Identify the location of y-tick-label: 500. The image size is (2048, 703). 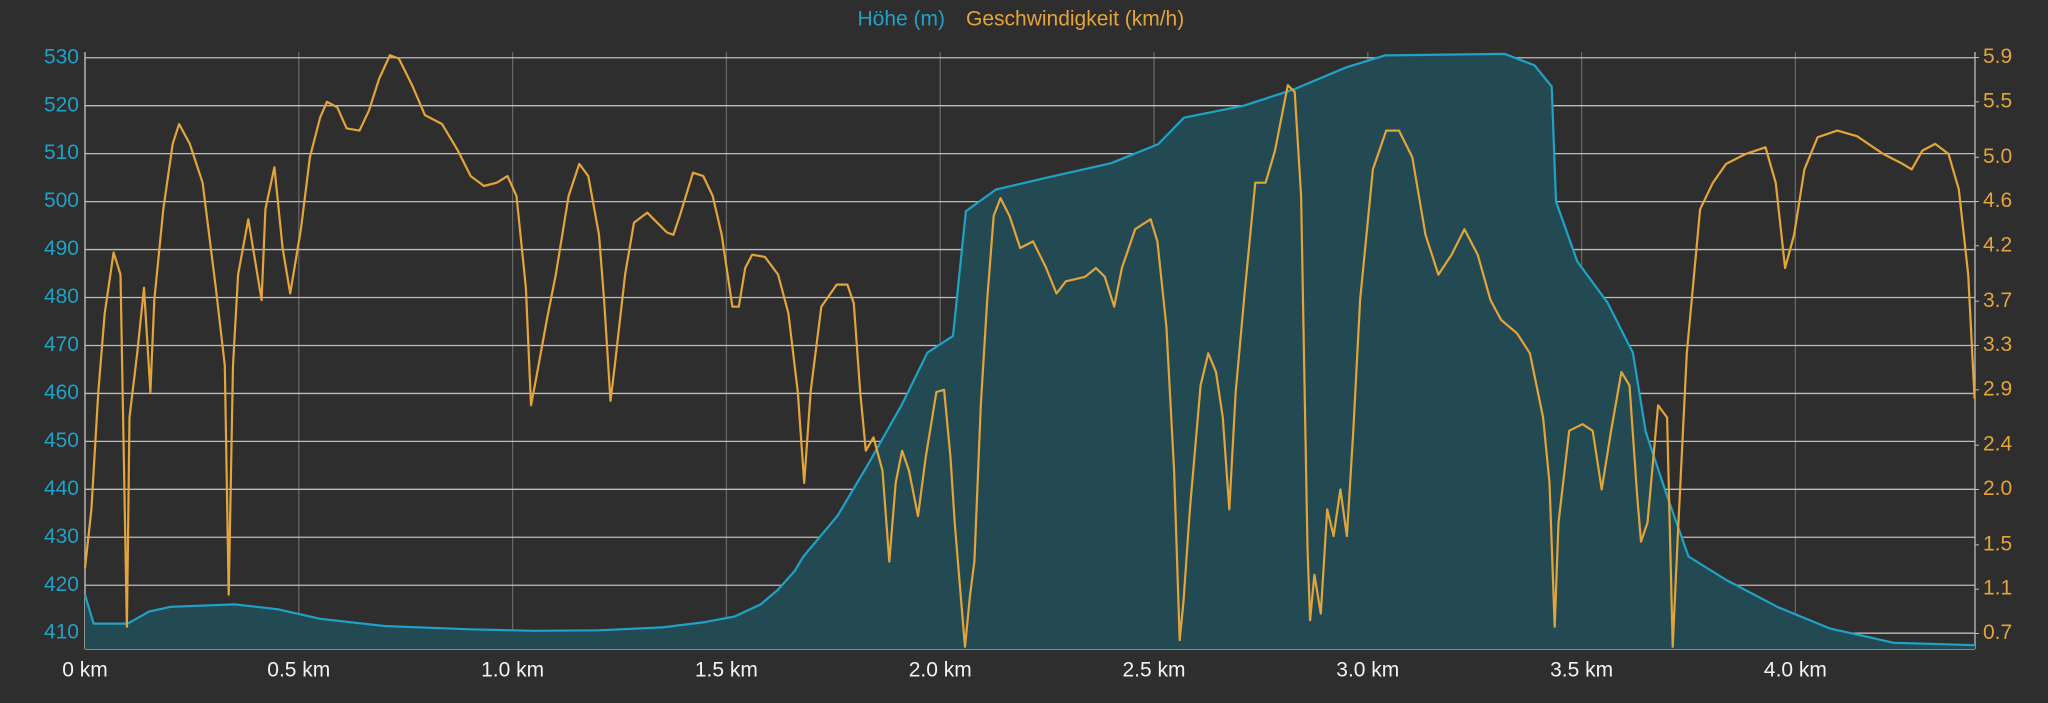
(61, 200).